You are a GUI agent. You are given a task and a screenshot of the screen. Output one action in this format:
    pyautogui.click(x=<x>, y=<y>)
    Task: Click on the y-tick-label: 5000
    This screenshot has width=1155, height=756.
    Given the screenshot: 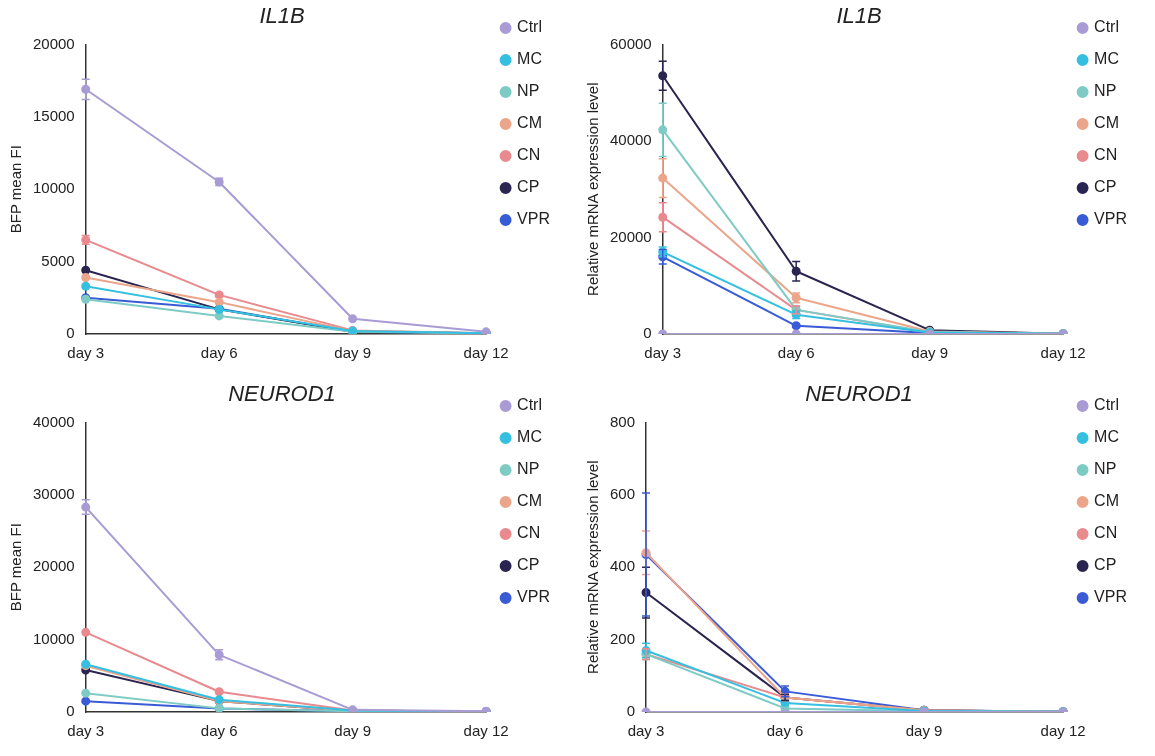 What is the action you would take?
    pyautogui.click(x=58, y=260)
    